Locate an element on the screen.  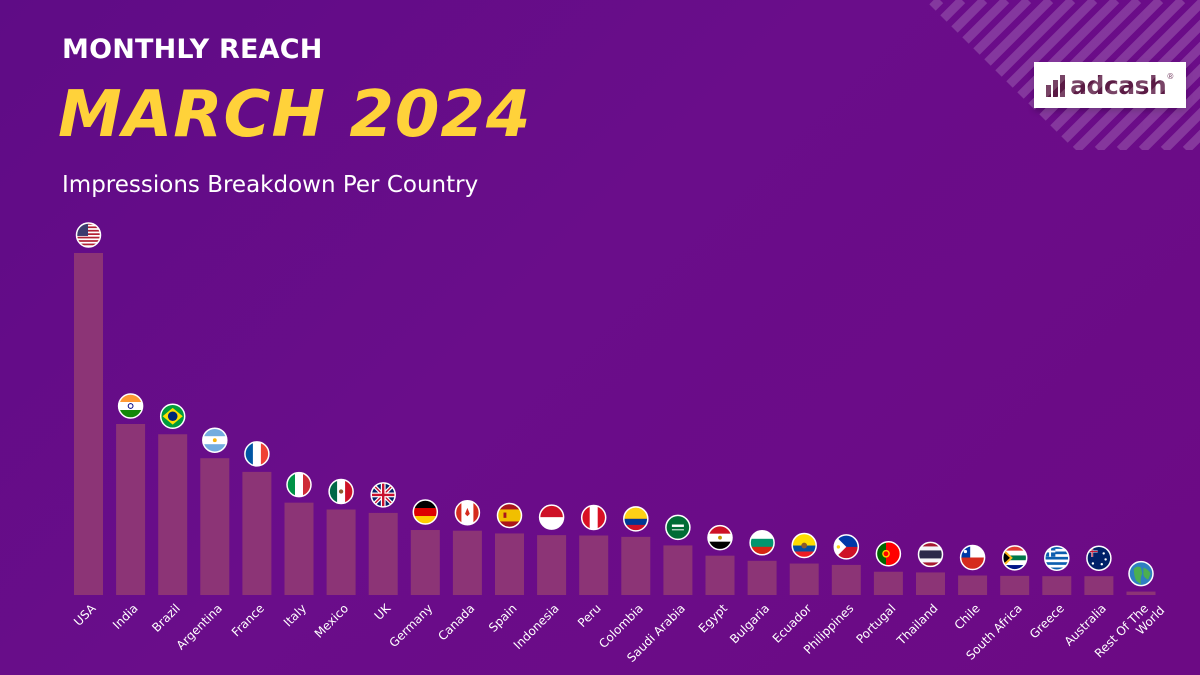
bar-mexico is located at coordinates (341, 552).